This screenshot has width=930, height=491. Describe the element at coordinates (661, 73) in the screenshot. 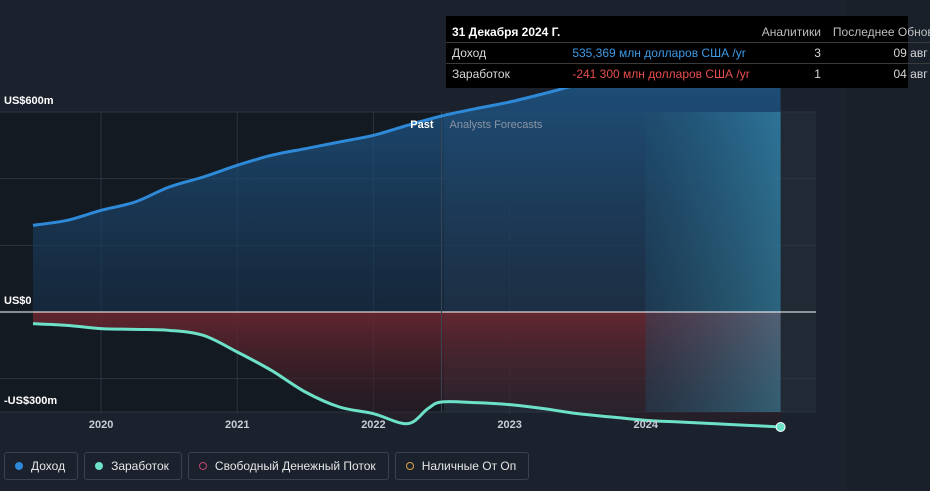

I see `tooltip-value: -241 300 млн долларов США /yr` at that location.